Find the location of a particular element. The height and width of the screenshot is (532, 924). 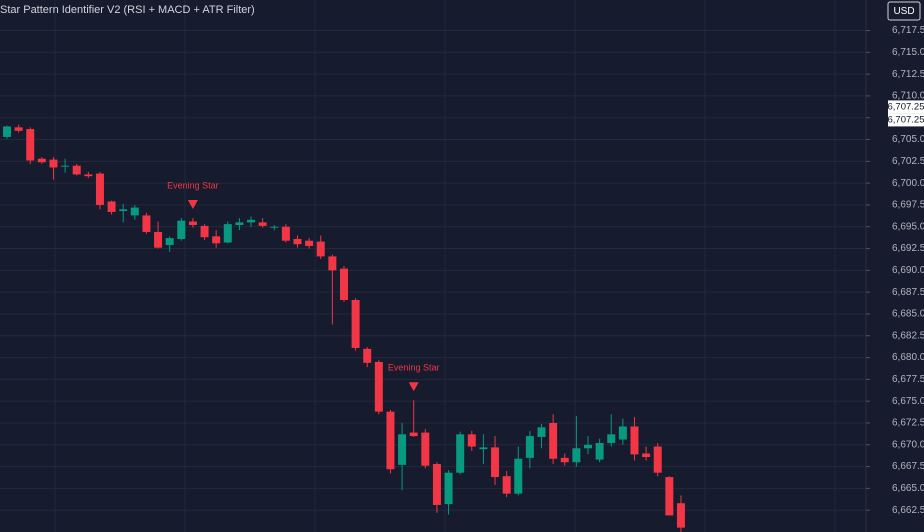

y-tick-label: 6,712.50 is located at coordinates (908, 74).